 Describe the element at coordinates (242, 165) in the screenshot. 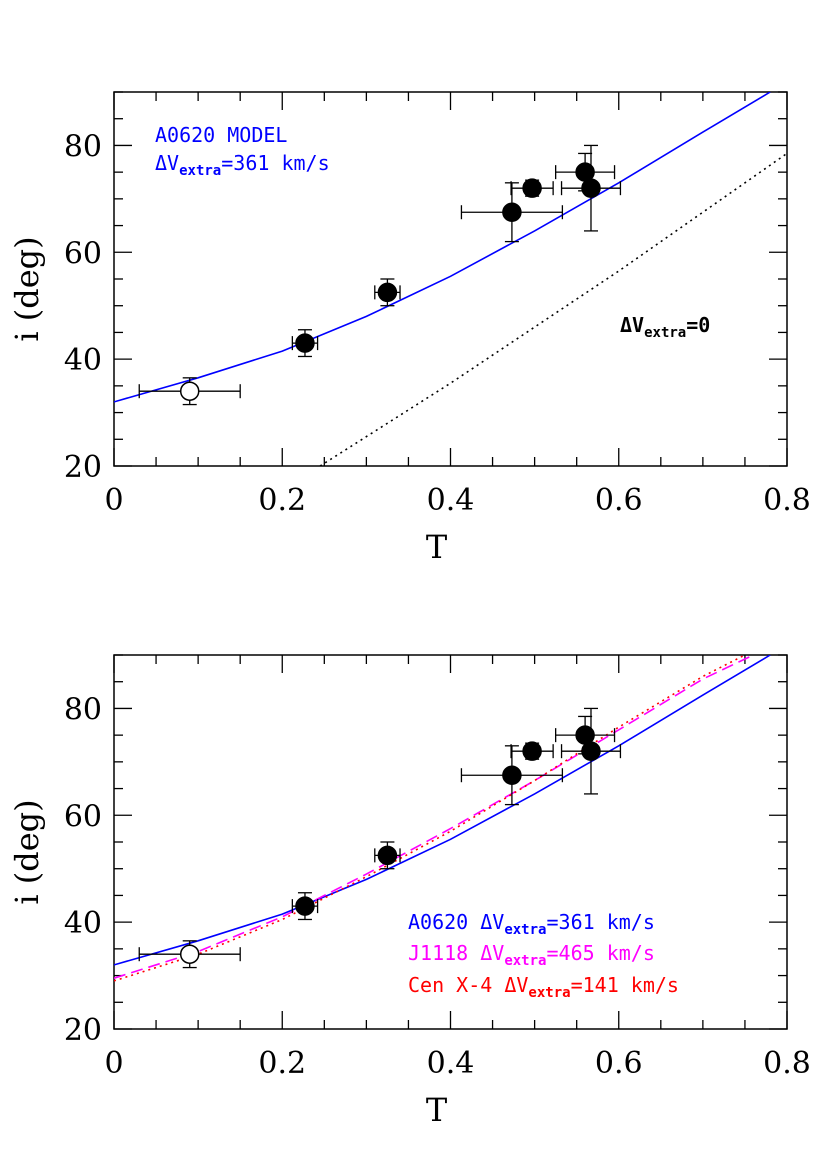

I see `annotation-text: ΔVextra=361 km/s` at that location.